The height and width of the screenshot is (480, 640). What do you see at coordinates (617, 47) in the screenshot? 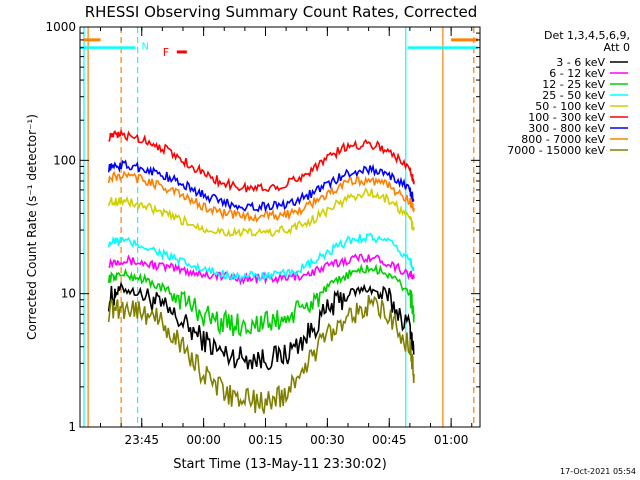
I see `legend-header-attenuator: Att 0` at bounding box center [617, 47].